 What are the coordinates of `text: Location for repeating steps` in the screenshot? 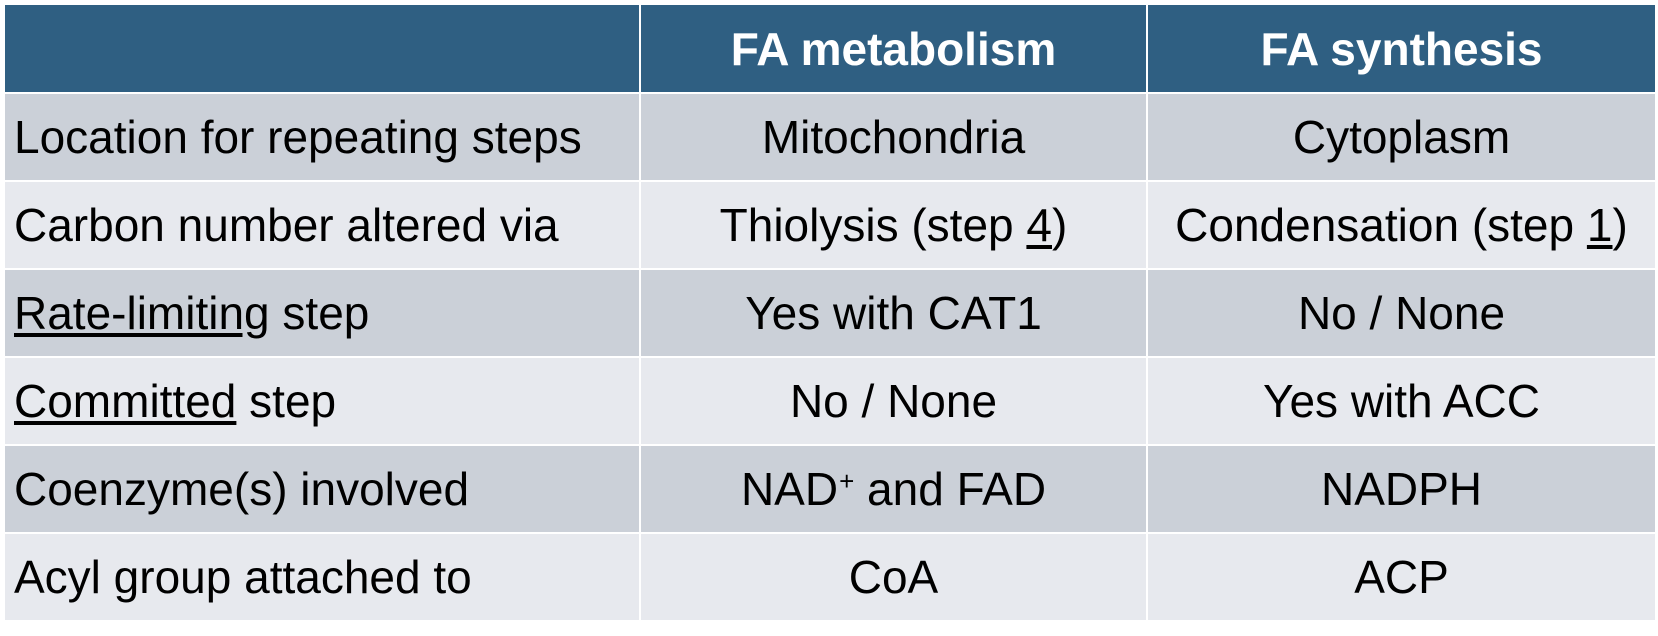 It's located at (298, 137).